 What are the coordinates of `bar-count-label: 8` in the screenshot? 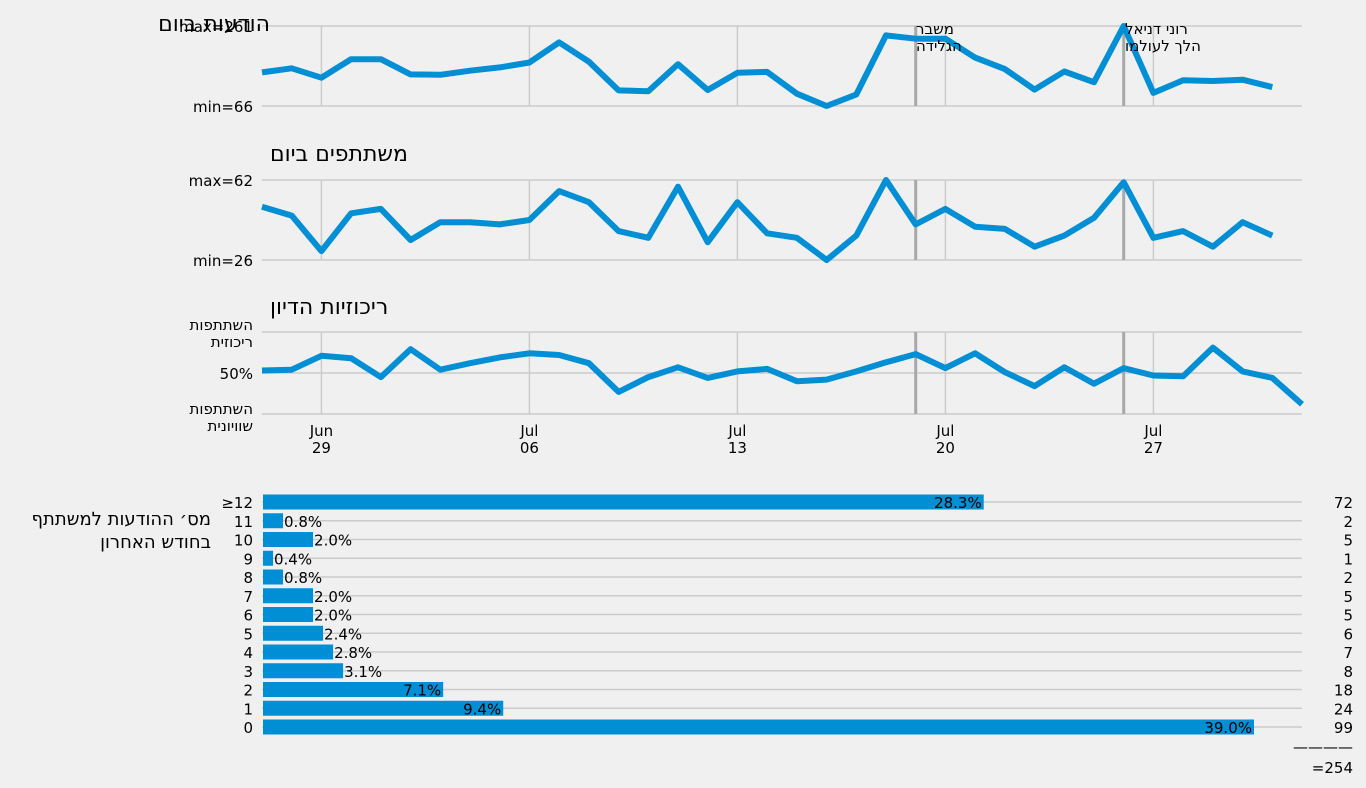 It's located at (1348, 672).